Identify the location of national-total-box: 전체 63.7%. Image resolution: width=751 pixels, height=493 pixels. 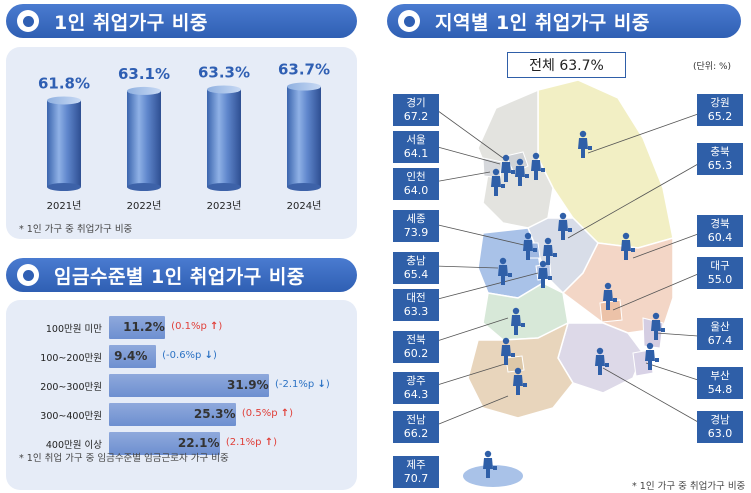
(566, 65).